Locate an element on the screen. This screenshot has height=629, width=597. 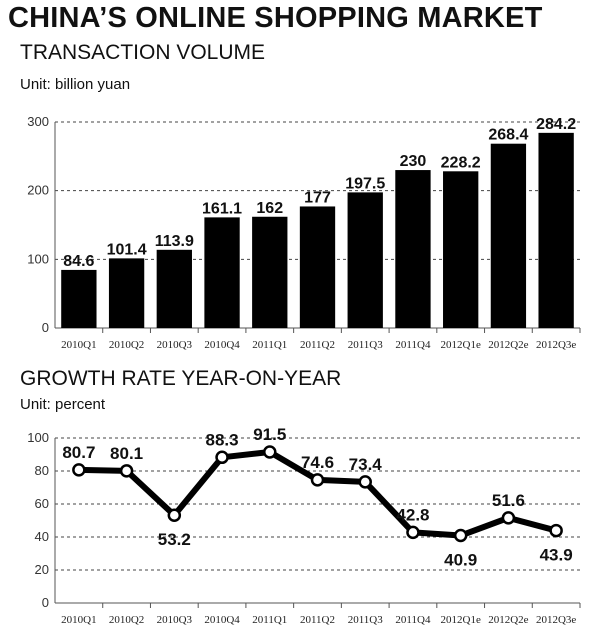
bar-value-label: 84.6 is located at coordinates (78, 261).